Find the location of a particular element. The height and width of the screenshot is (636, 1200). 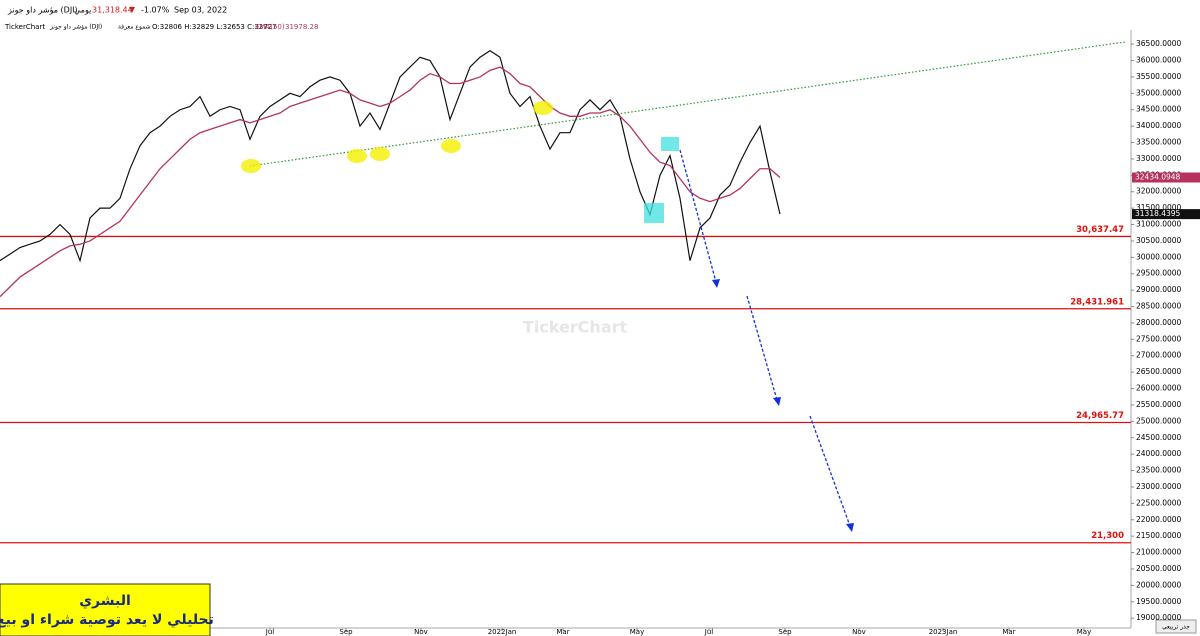

level-label: 21,300 is located at coordinates (1107, 536).